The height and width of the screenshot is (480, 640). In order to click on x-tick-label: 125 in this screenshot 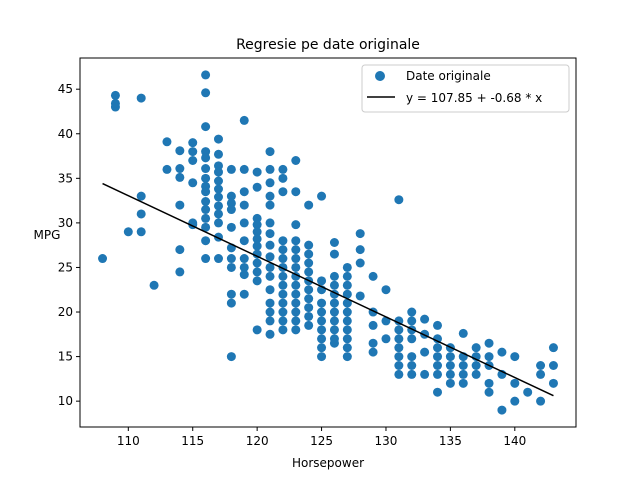, I will do `click(321, 441)`.